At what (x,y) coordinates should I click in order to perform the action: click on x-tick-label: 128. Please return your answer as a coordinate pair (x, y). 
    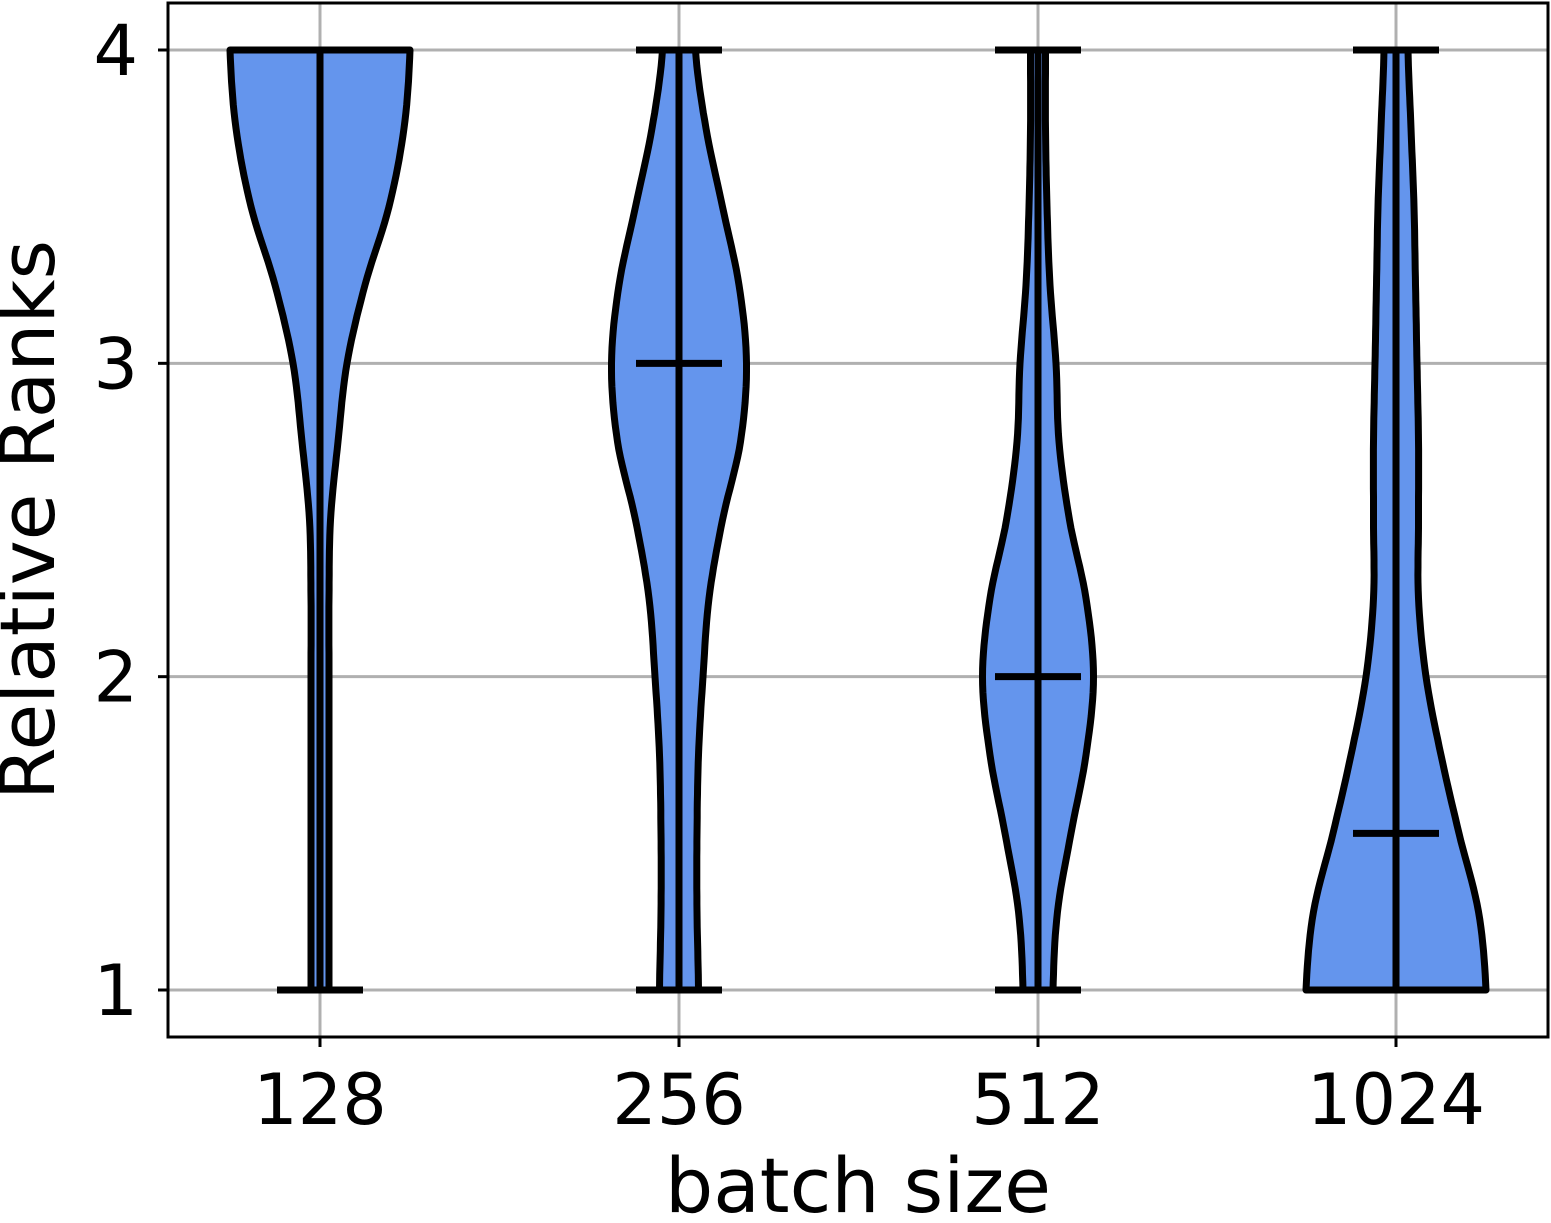
    Looking at the image, I should click on (320, 1100).